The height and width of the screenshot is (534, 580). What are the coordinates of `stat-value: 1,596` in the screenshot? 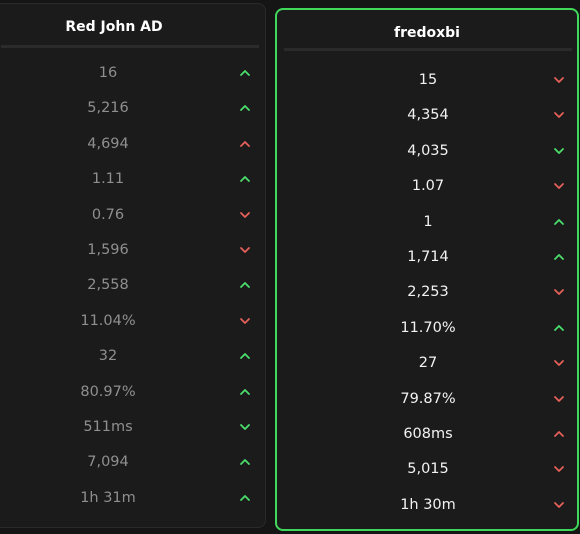 It's located at (108, 250).